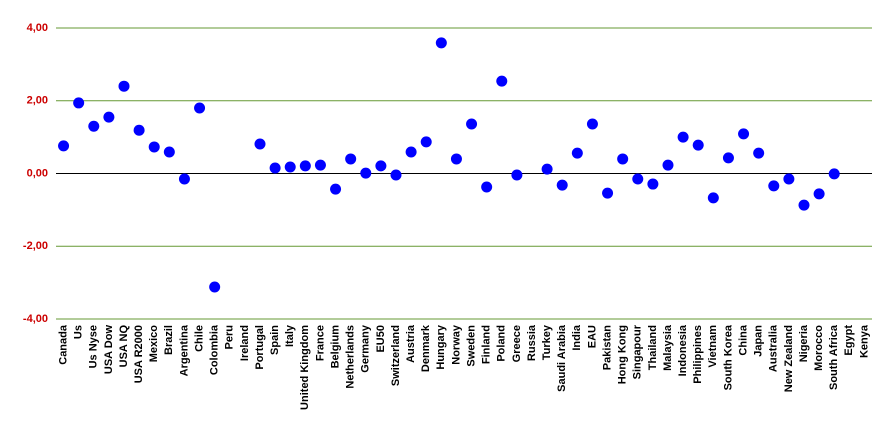 Image resolution: width=893 pixels, height=436 pixels. I want to click on y-tick-label: 4,00, so click(37, 28).